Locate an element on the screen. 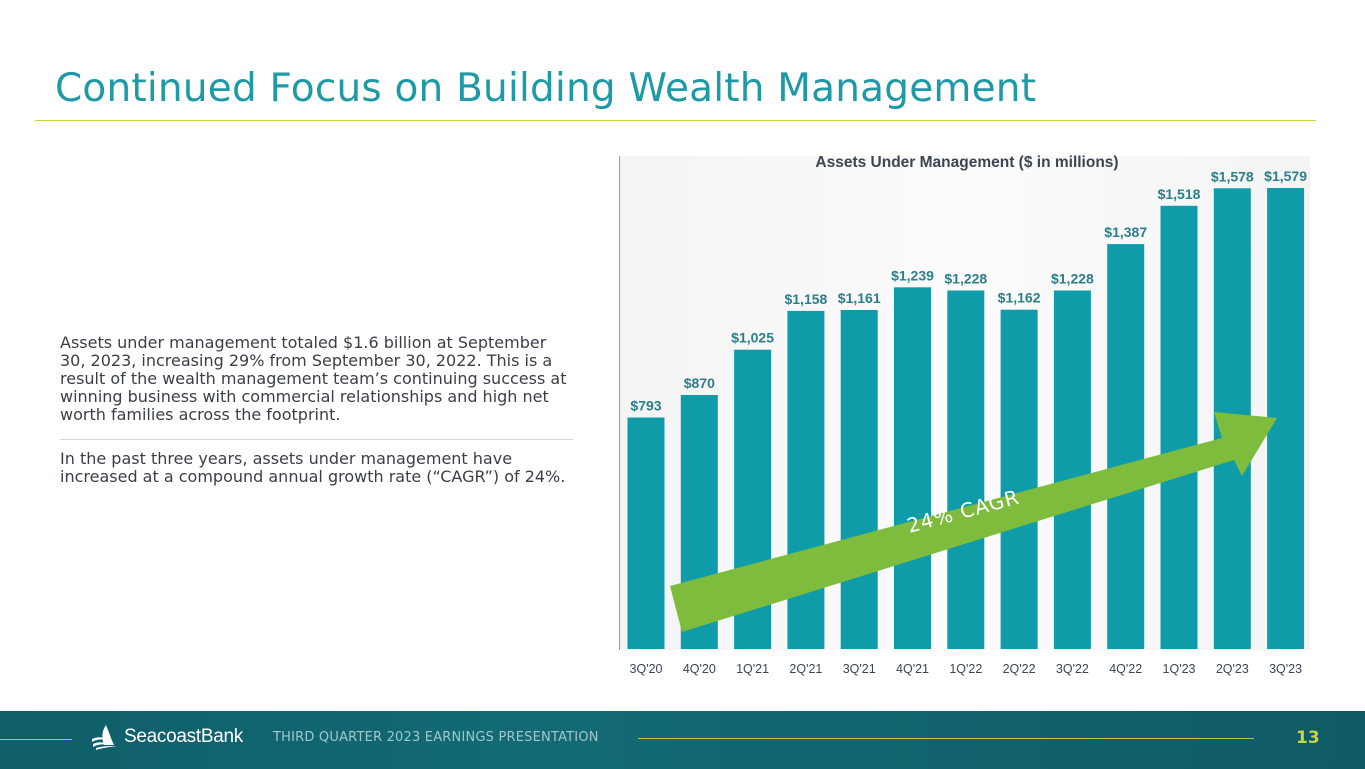 This screenshot has width=1365, height=769. category-label: 4Q'21 is located at coordinates (912, 669).